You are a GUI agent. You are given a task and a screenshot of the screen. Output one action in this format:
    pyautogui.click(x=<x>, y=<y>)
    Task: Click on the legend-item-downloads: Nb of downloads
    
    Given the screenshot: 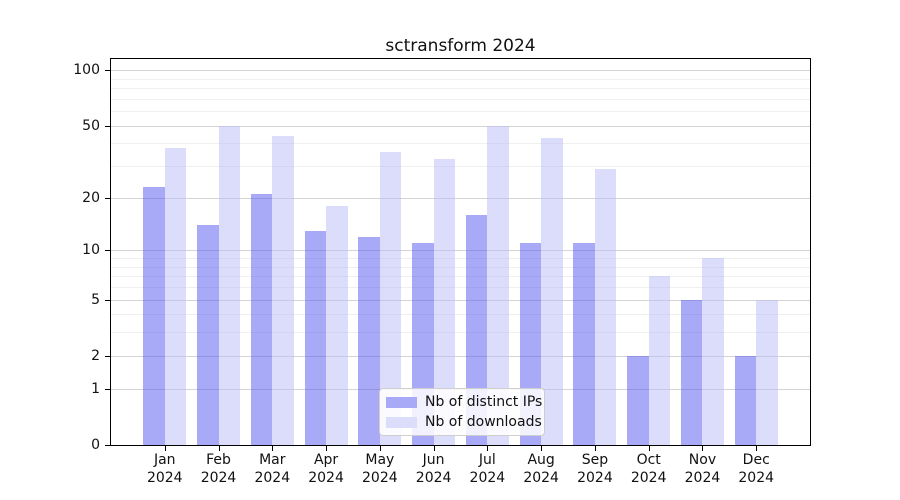 What is the action you would take?
    pyautogui.click(x=465, y=422)
    